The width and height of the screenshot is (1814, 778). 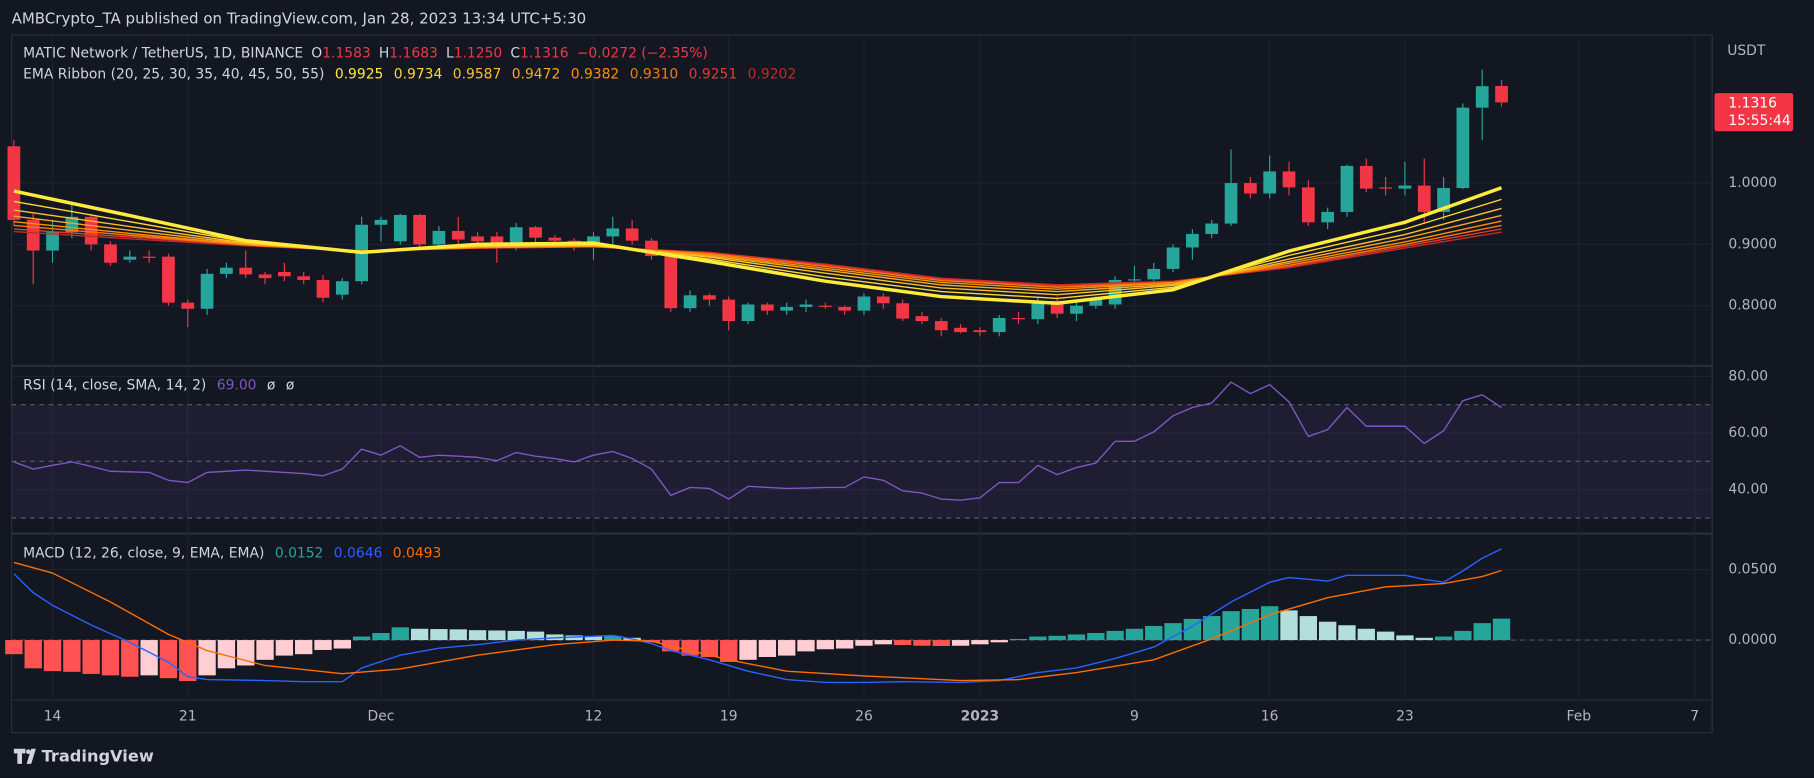 I want to click on rsi-line, so click(x=757, y=441).